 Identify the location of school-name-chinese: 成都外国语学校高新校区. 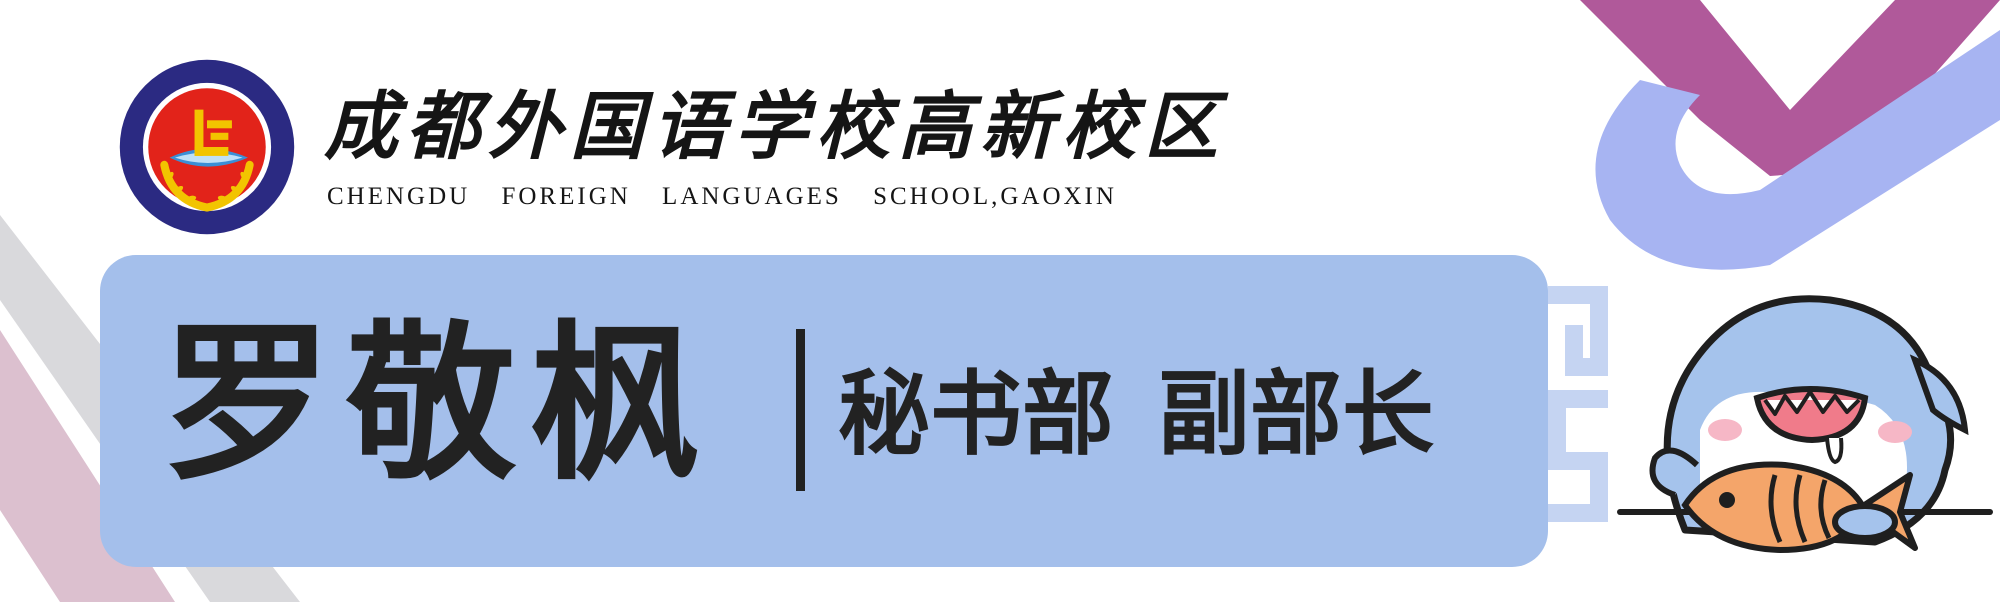
(775, 127).